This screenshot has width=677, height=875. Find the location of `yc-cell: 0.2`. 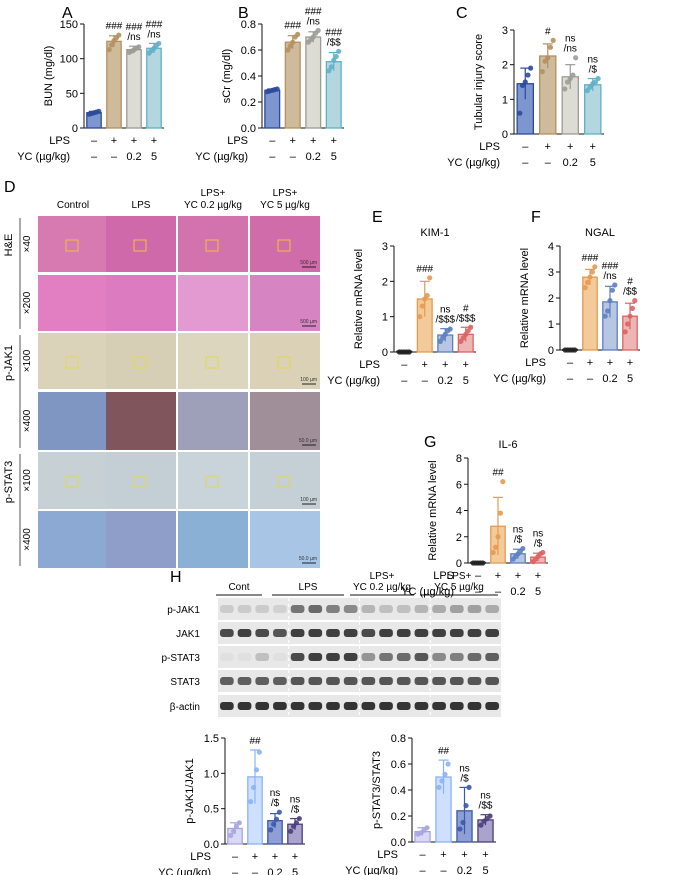

yc-cell: 0.2 is located at coordinates (517, 592).